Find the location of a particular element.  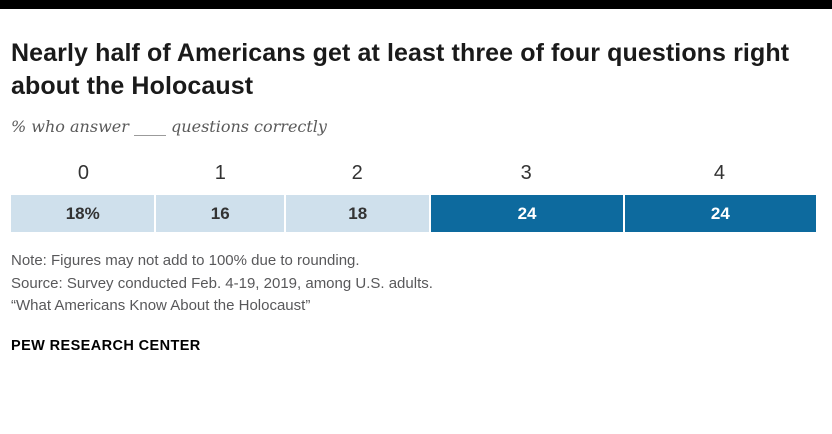

category-label-0: 0 is located at coordinates (83, 173).